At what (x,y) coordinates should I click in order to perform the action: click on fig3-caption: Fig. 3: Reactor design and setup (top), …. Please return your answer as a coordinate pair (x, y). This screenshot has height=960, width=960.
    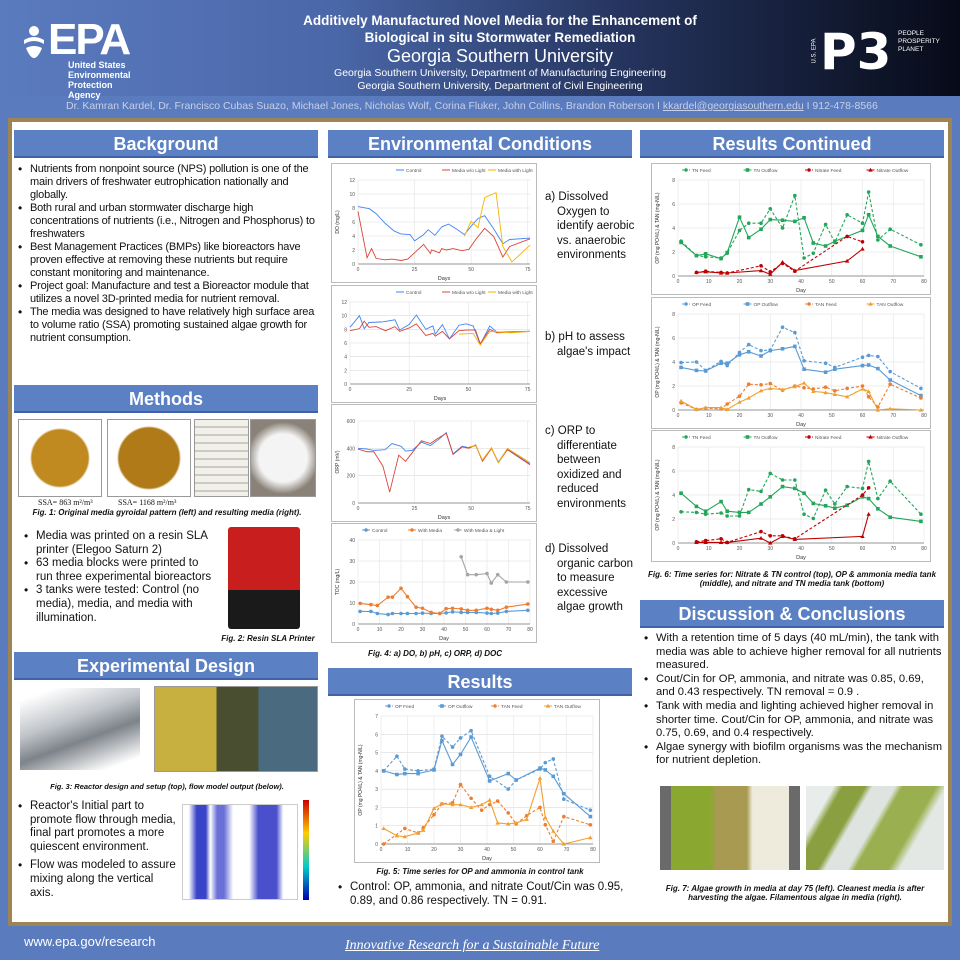
    Looking at the image, I should click on (167, 786).